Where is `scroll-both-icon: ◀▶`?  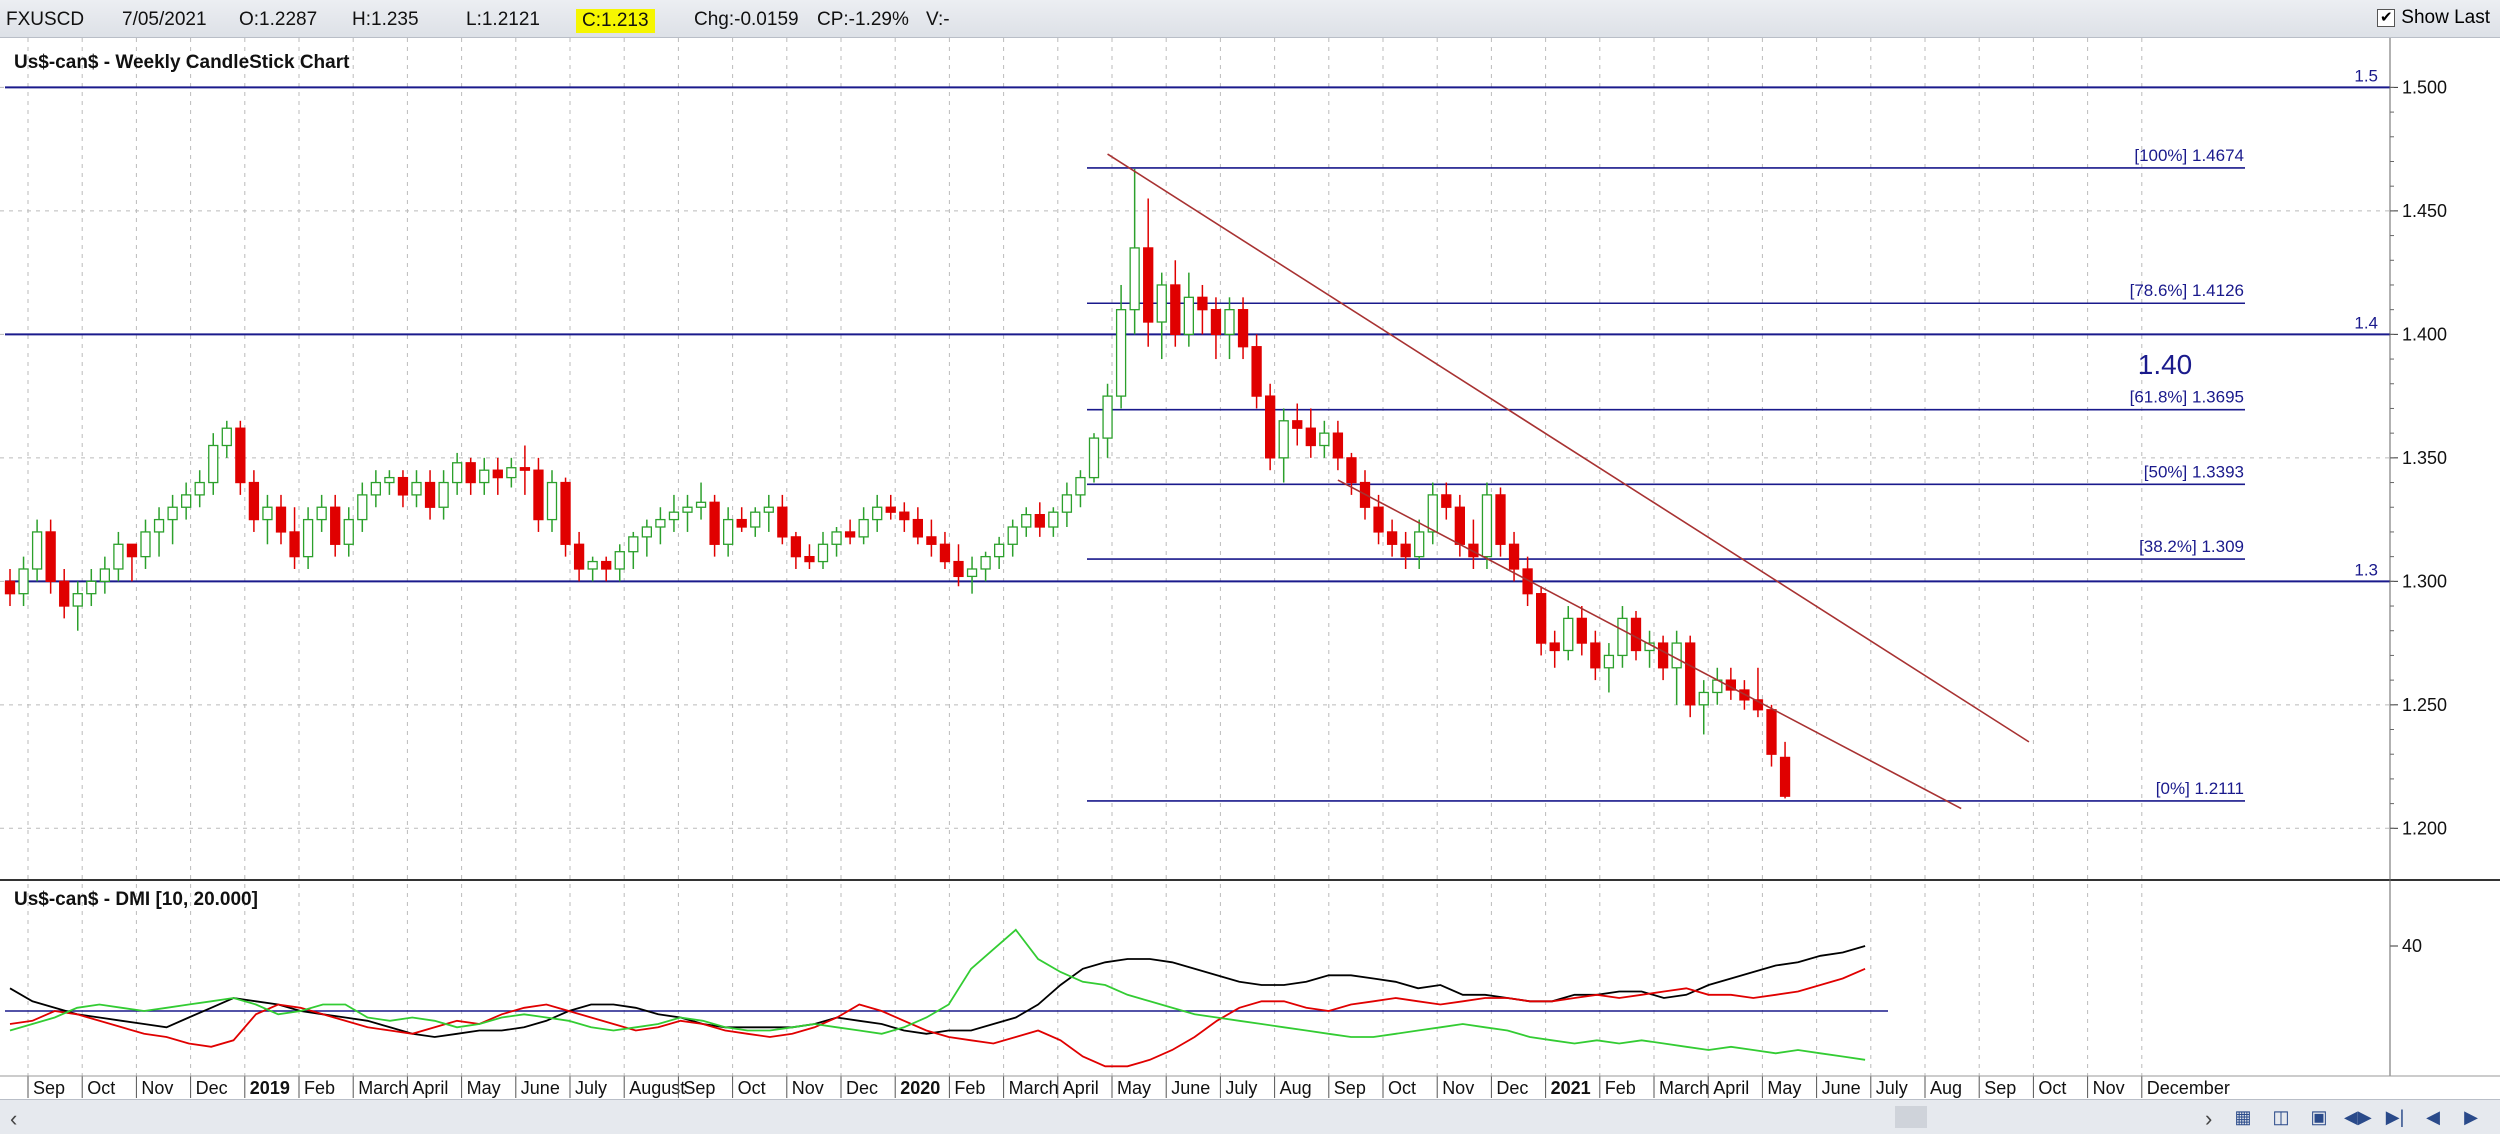 scroll-both-icon: ◀▶ is located at coordinates (2358, 1117).